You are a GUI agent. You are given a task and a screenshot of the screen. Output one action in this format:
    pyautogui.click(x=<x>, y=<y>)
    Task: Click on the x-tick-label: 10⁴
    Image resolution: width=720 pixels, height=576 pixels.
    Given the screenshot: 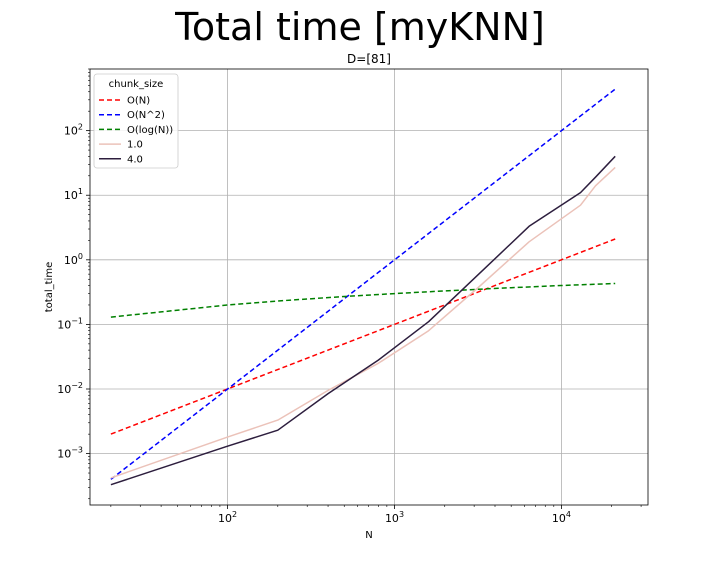 What is the action you would take?
    pyautogui.click(x=561, y=517)
    